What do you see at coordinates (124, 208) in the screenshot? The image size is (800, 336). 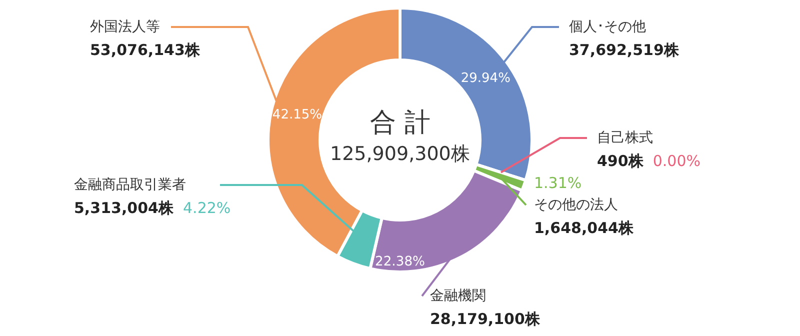 I see `text: 5,313,004株` at bounding box center [124, 208].